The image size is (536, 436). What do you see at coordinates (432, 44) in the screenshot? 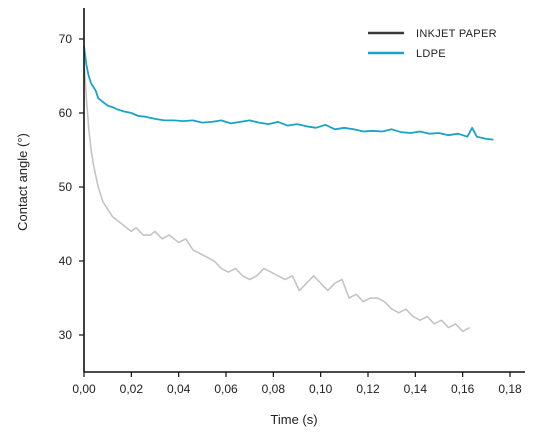
I see `legend: INKJET PAPER LDPE` at bounding box center [432, 44].